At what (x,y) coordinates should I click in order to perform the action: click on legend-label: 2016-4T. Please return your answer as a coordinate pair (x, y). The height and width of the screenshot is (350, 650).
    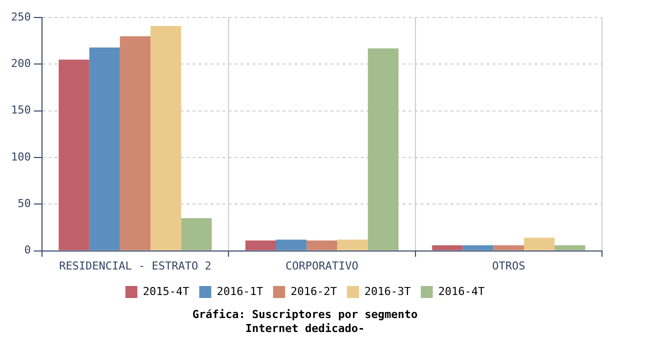
    Looking at the image, I should click on (462, 291).